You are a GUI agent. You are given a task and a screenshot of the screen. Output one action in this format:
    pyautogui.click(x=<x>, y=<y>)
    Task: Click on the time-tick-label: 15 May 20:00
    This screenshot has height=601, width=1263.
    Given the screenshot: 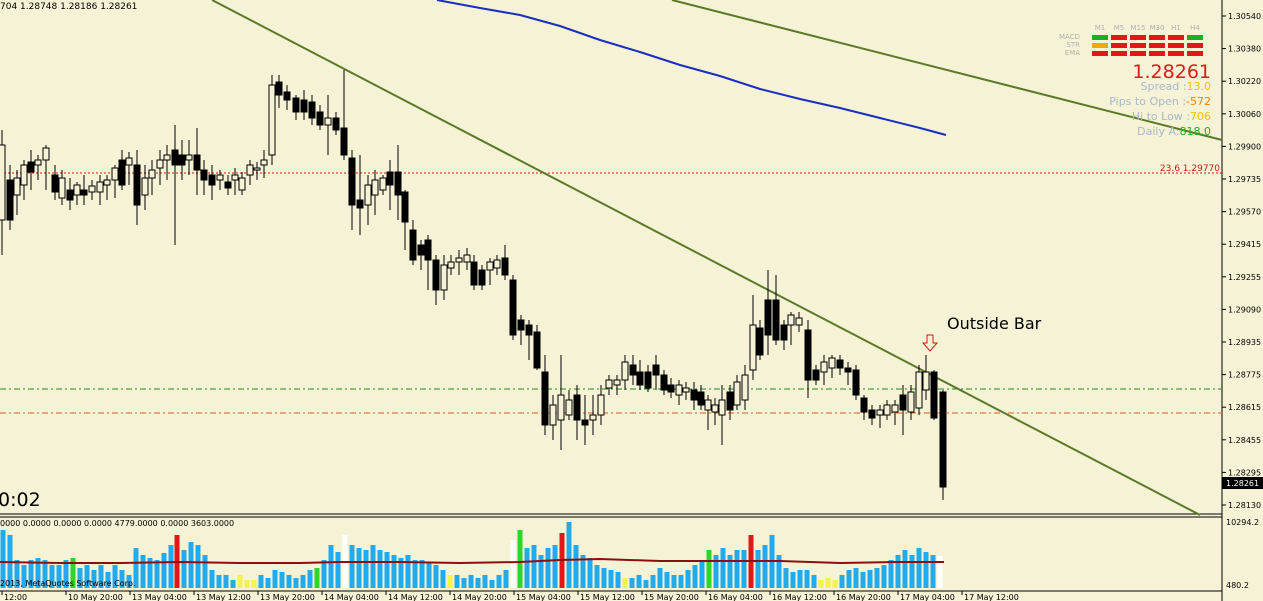 What is the action you would take?
    pyautogui.click(x=671, y=597)
    